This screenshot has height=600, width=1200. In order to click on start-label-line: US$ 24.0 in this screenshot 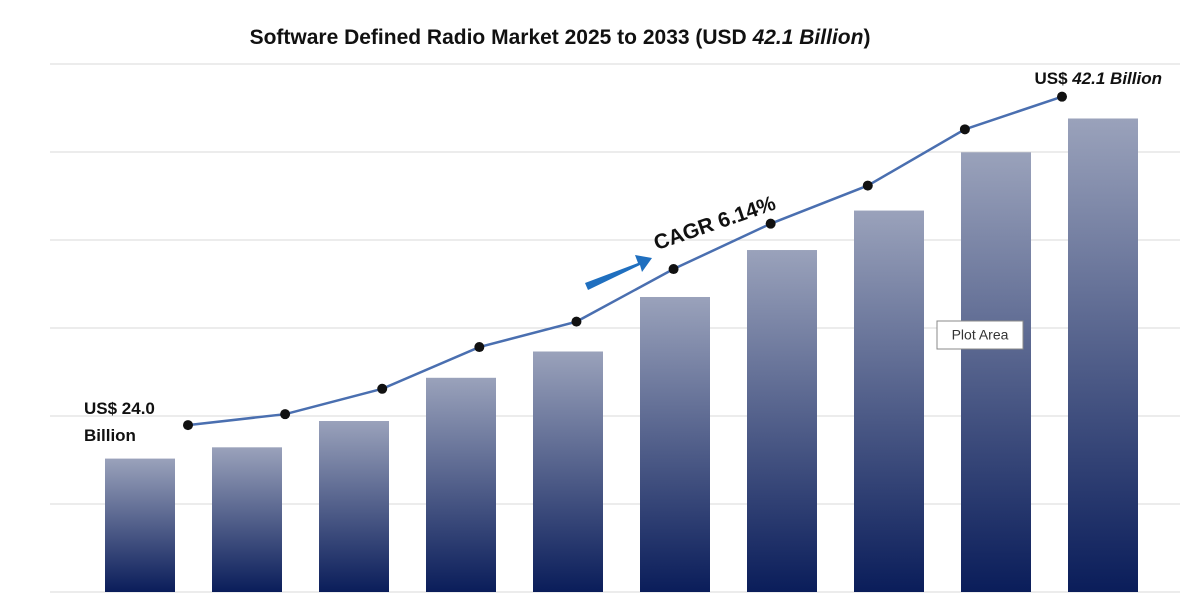, I will do `click(119, 408)`.